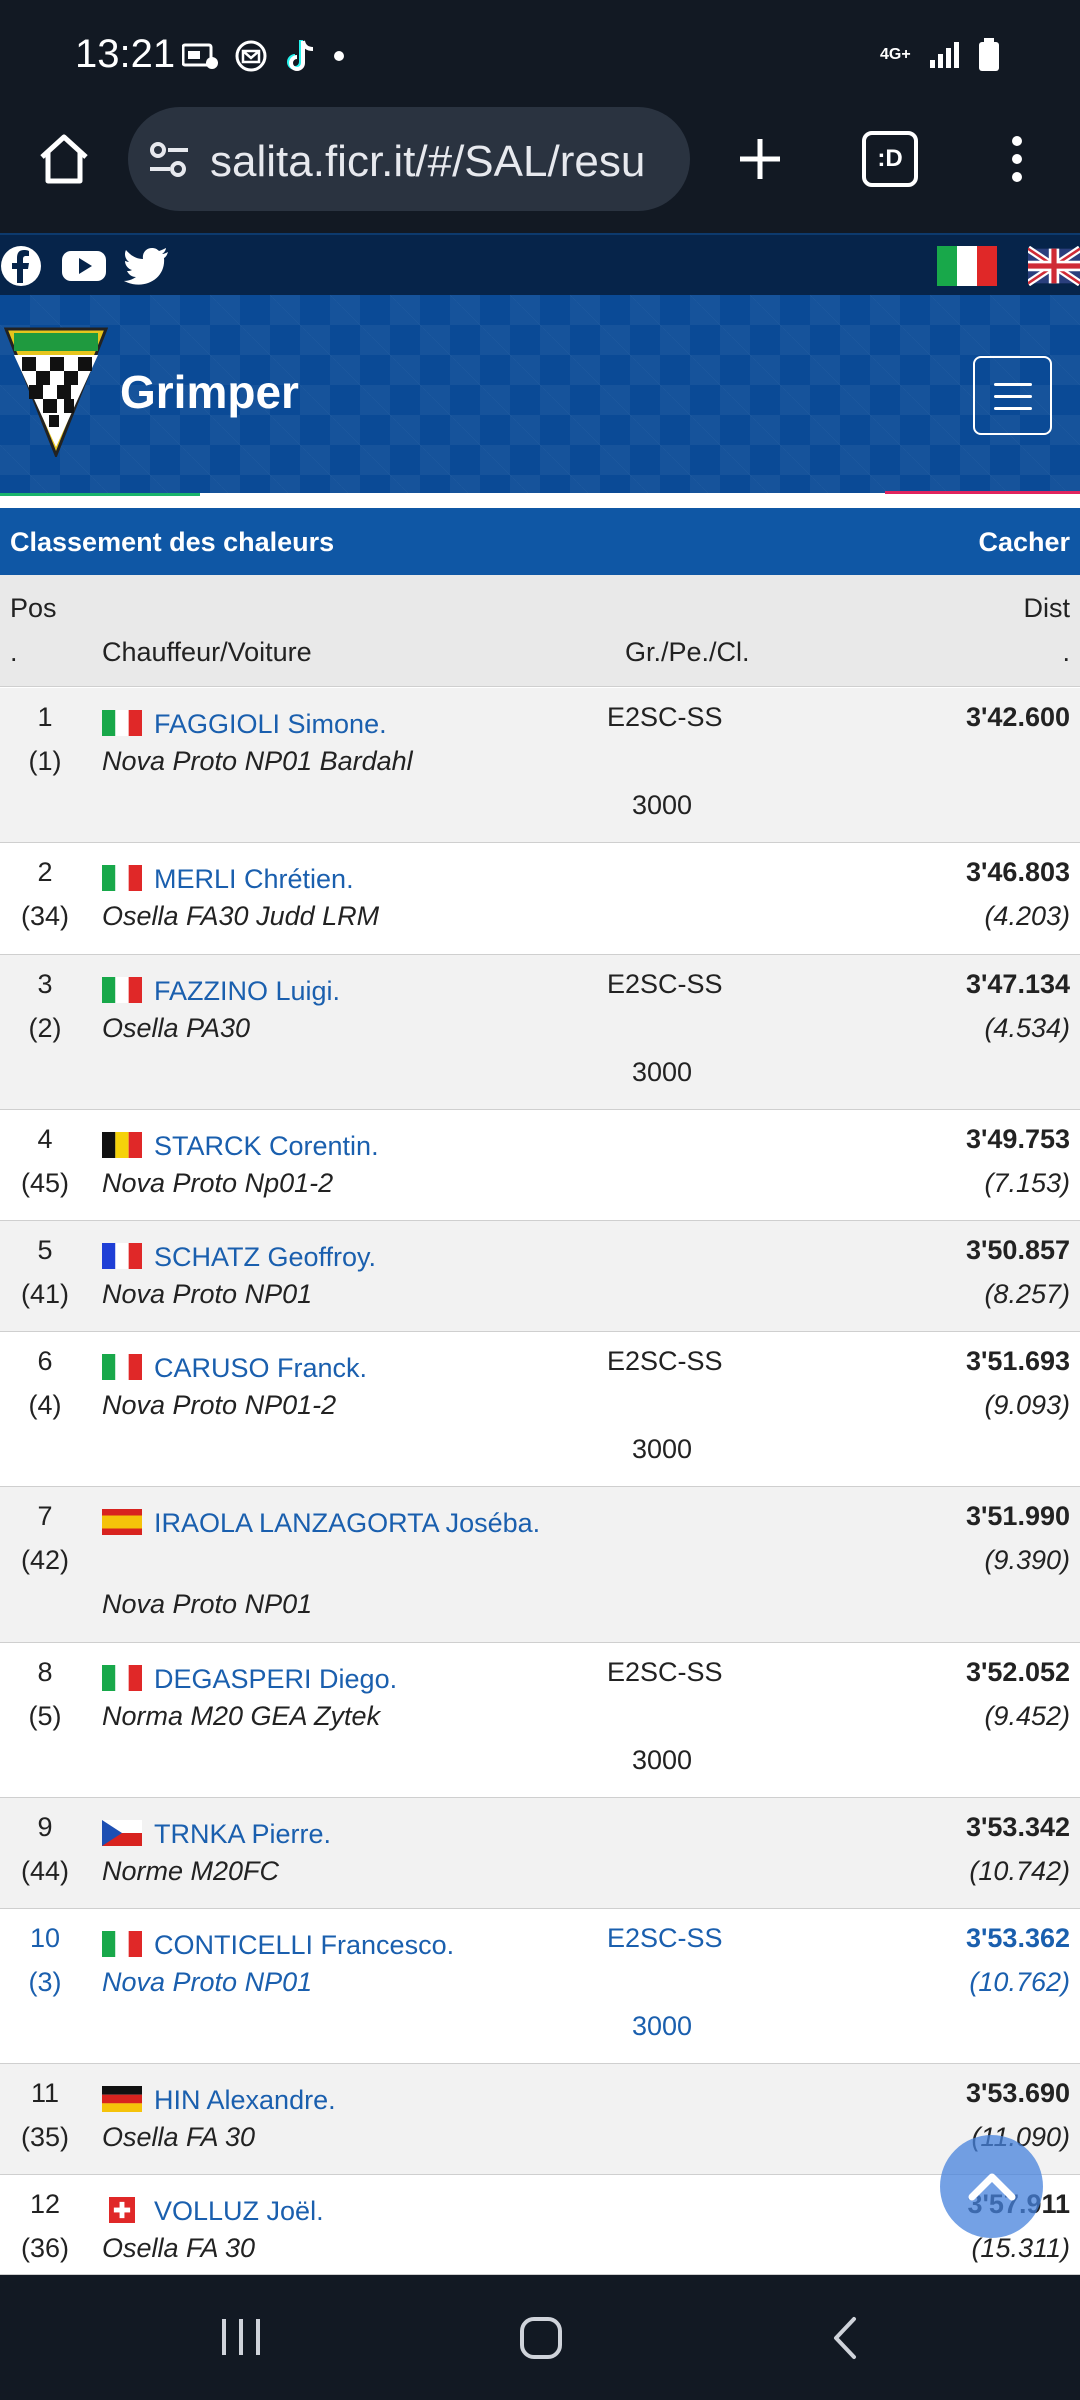  What do you see at coordinates (541, 2338) in the screenshot?
I see `home-nav-icon` at bounding box center [541, 2338].